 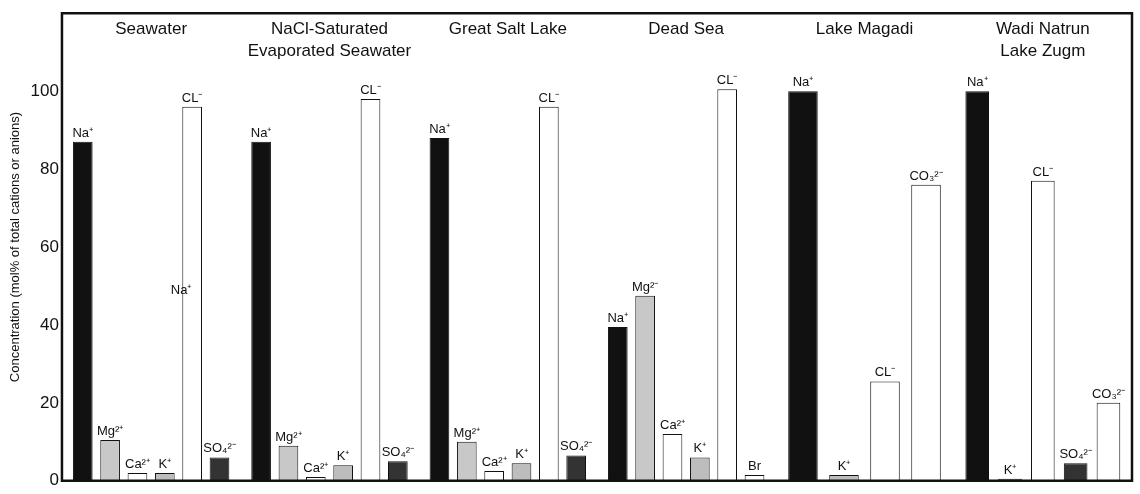 I want to click on y-tick-label: 60, so click(x=49, y=246).